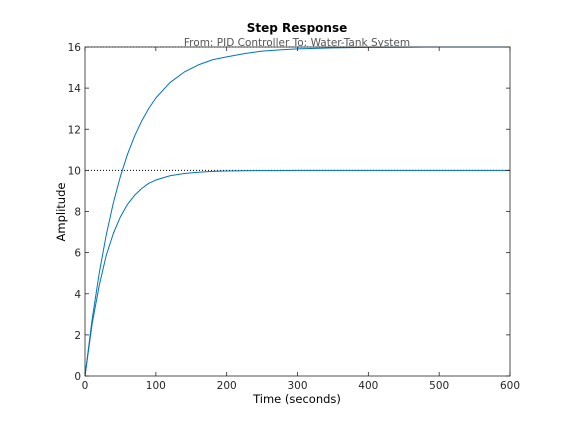 This screenshot has width=564, height=423. Describe the element at coordinates (77, 213) in the screenshot. I see `y-tick-label: 8` at that location.